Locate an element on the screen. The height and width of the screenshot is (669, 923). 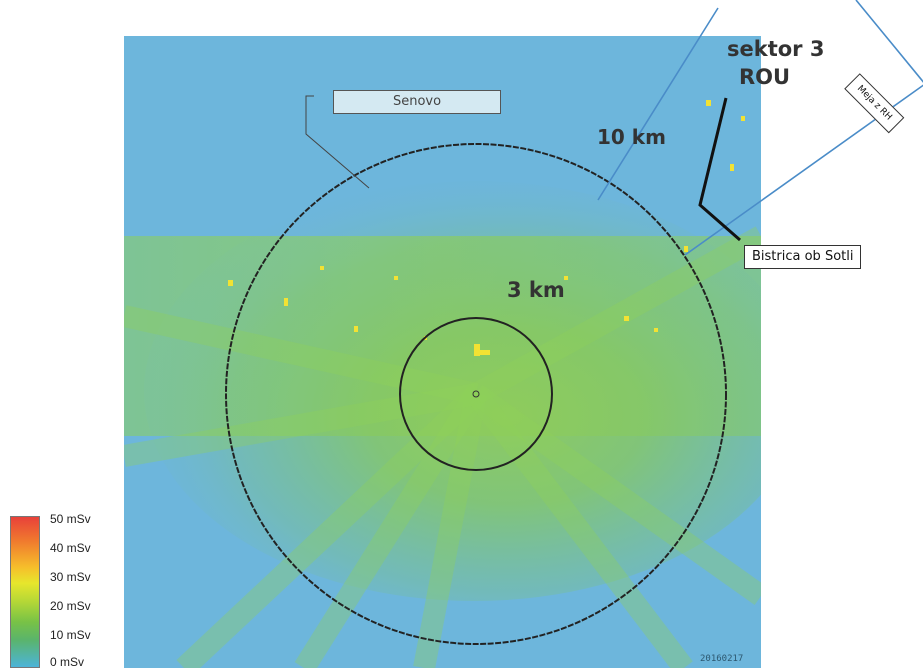
sector-boundary-east-a is located at coordinates (889, 41).